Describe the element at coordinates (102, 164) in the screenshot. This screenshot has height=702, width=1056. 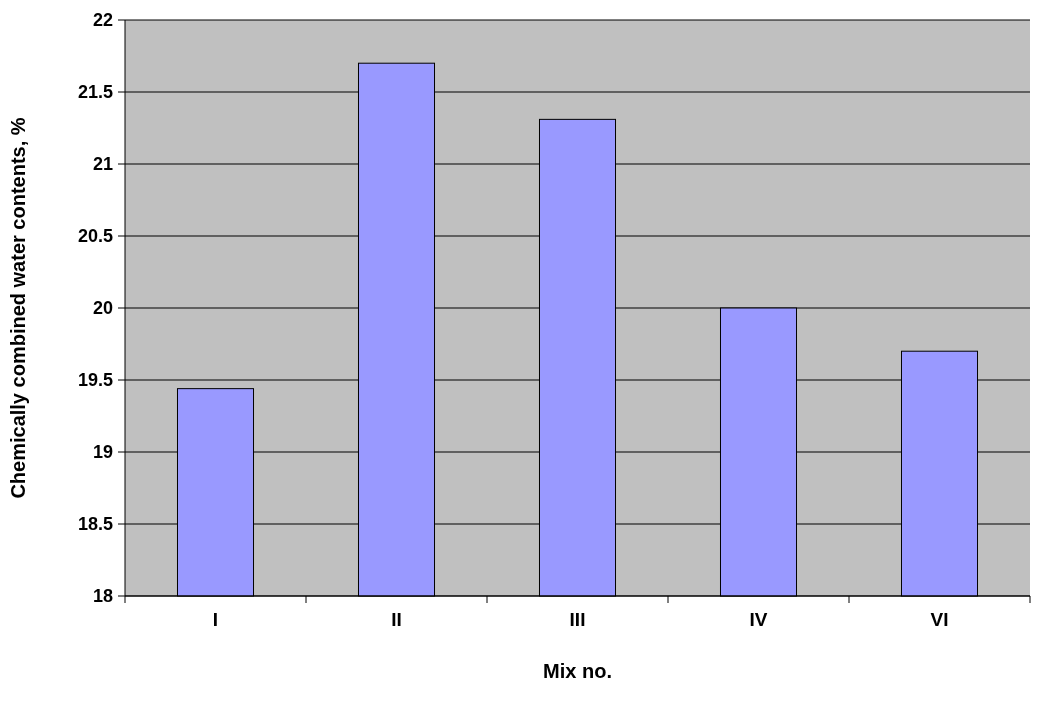
I see `y-tick-label: 21` at that location.